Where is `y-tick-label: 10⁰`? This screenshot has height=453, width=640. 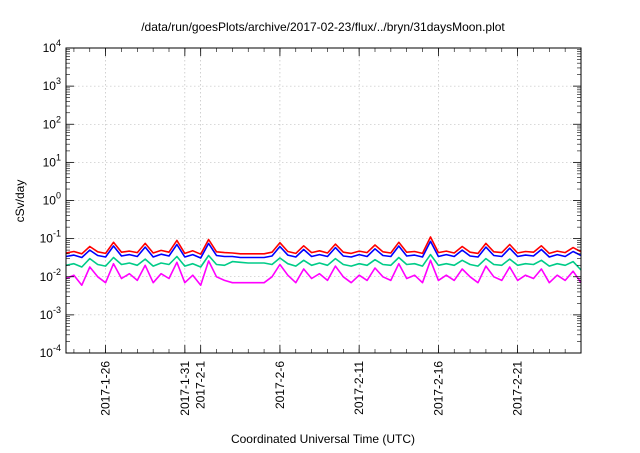 y-tick-label: 10⁰ is located at coordinates (52, 199).